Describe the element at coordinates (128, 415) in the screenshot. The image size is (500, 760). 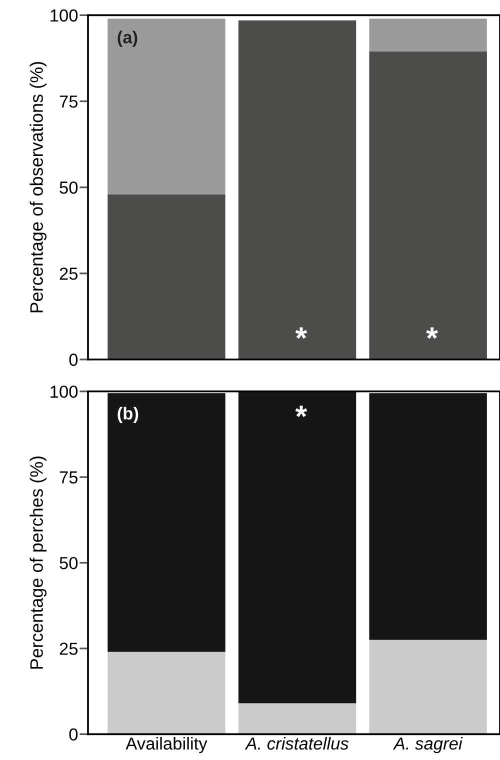
I see `annotation: (b)` at that location.